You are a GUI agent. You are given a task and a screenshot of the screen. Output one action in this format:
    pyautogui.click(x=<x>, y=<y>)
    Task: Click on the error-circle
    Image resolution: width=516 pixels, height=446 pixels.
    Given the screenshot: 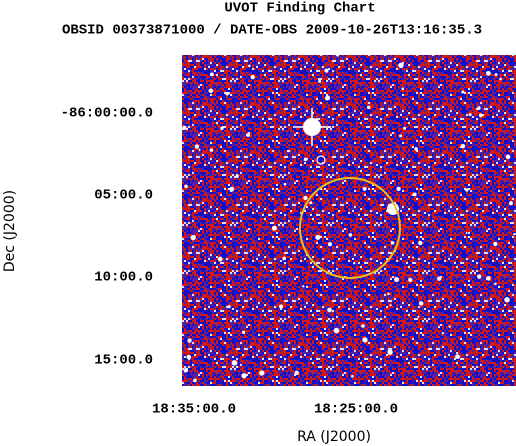 What is the action you would take?
    pyautogui.click(x=350, y=228)
    